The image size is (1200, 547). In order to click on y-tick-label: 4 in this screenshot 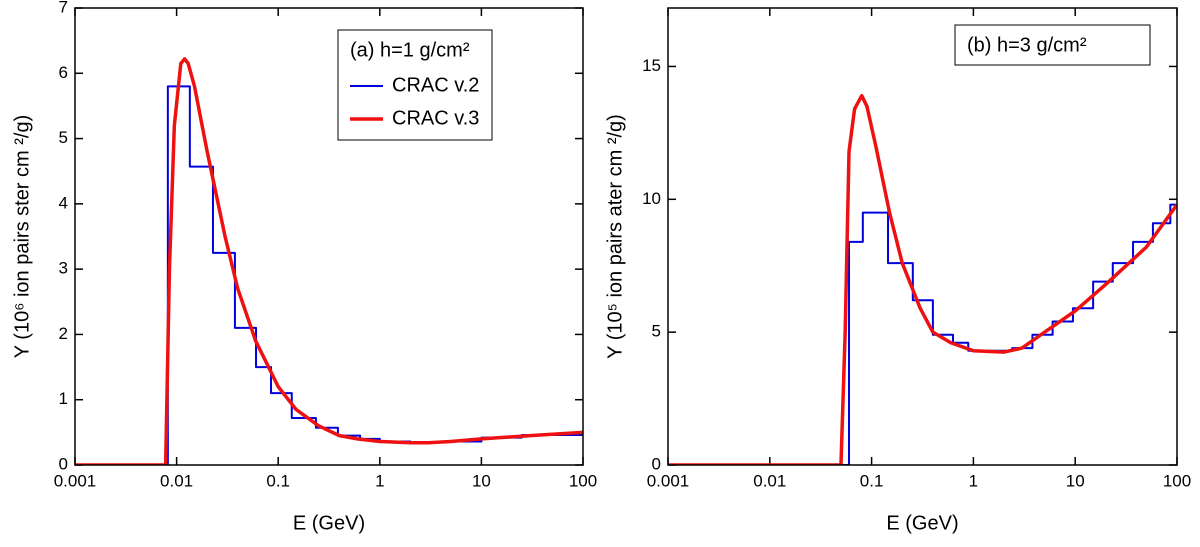, I will do `click(63, 202)`.